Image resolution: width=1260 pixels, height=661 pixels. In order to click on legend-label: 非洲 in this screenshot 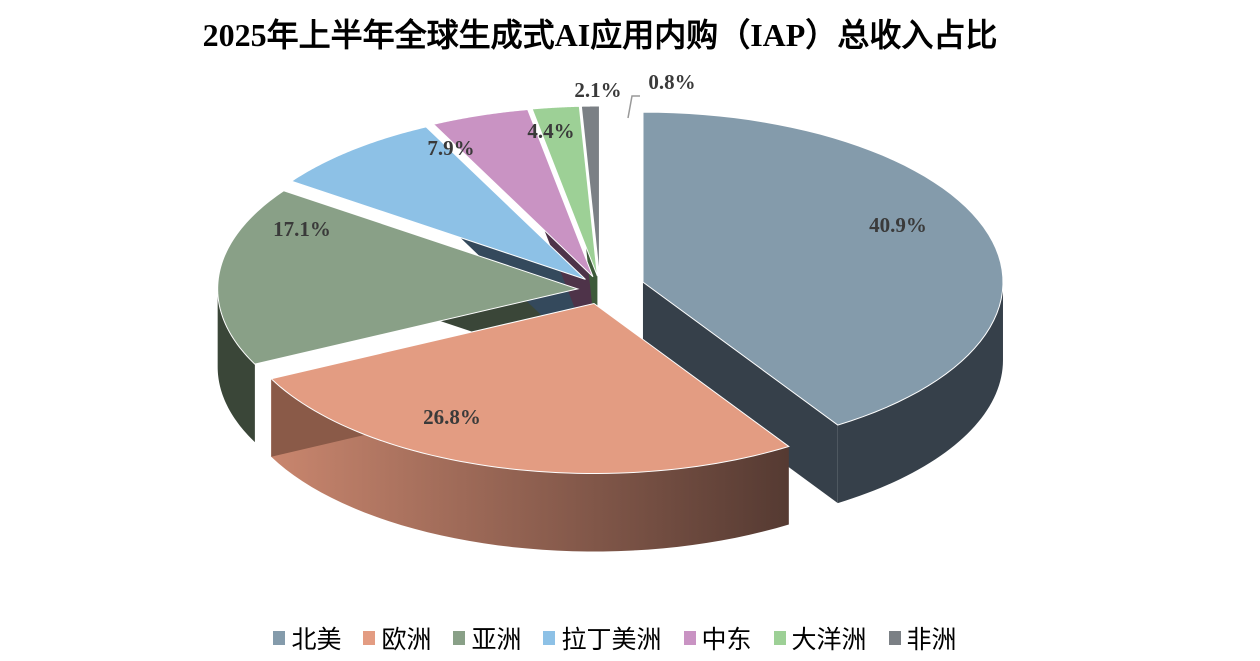, I will do `click(931, 640)`.